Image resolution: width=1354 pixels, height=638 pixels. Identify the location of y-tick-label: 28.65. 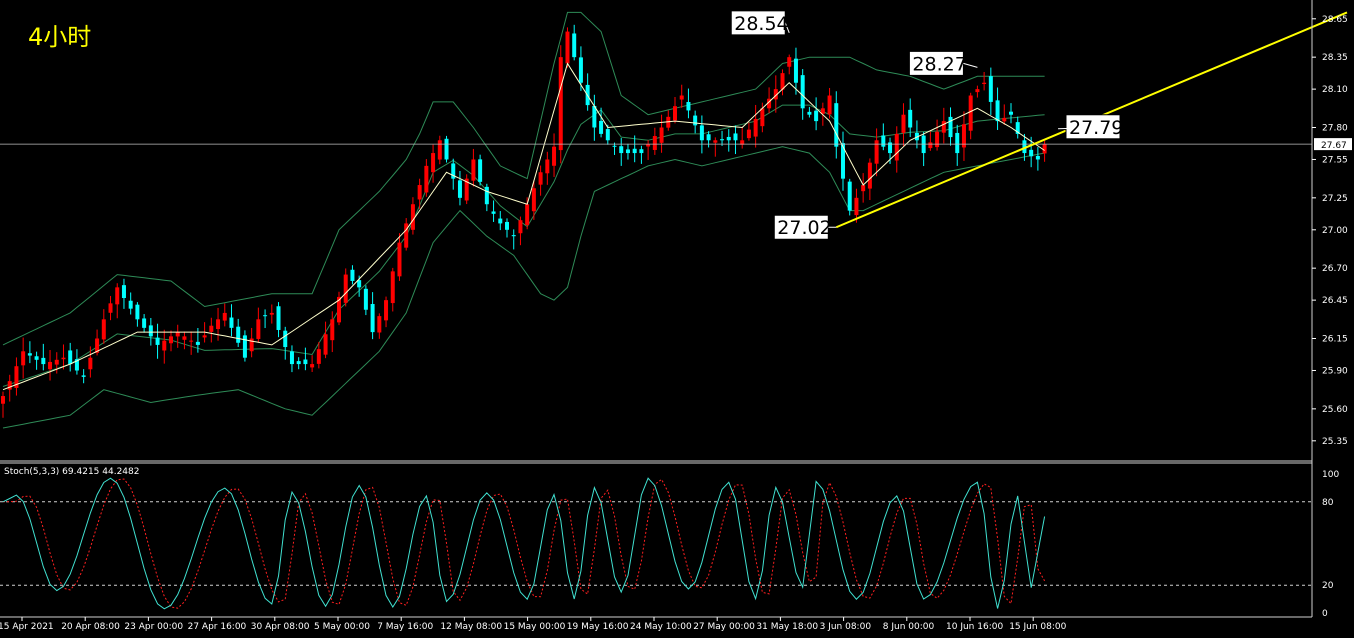
(1335, 20).